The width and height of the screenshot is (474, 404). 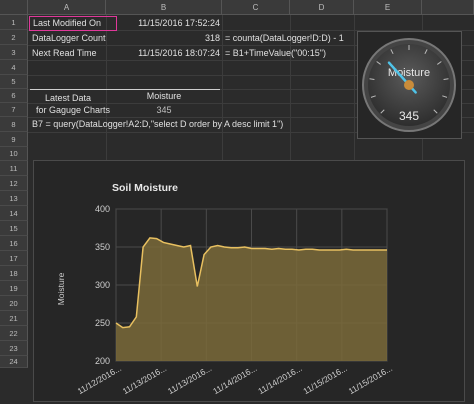 What do you see at coordinates (67, 7) in the screenshot?
I see `column-header-a: A` at bounding box center [67, 7].